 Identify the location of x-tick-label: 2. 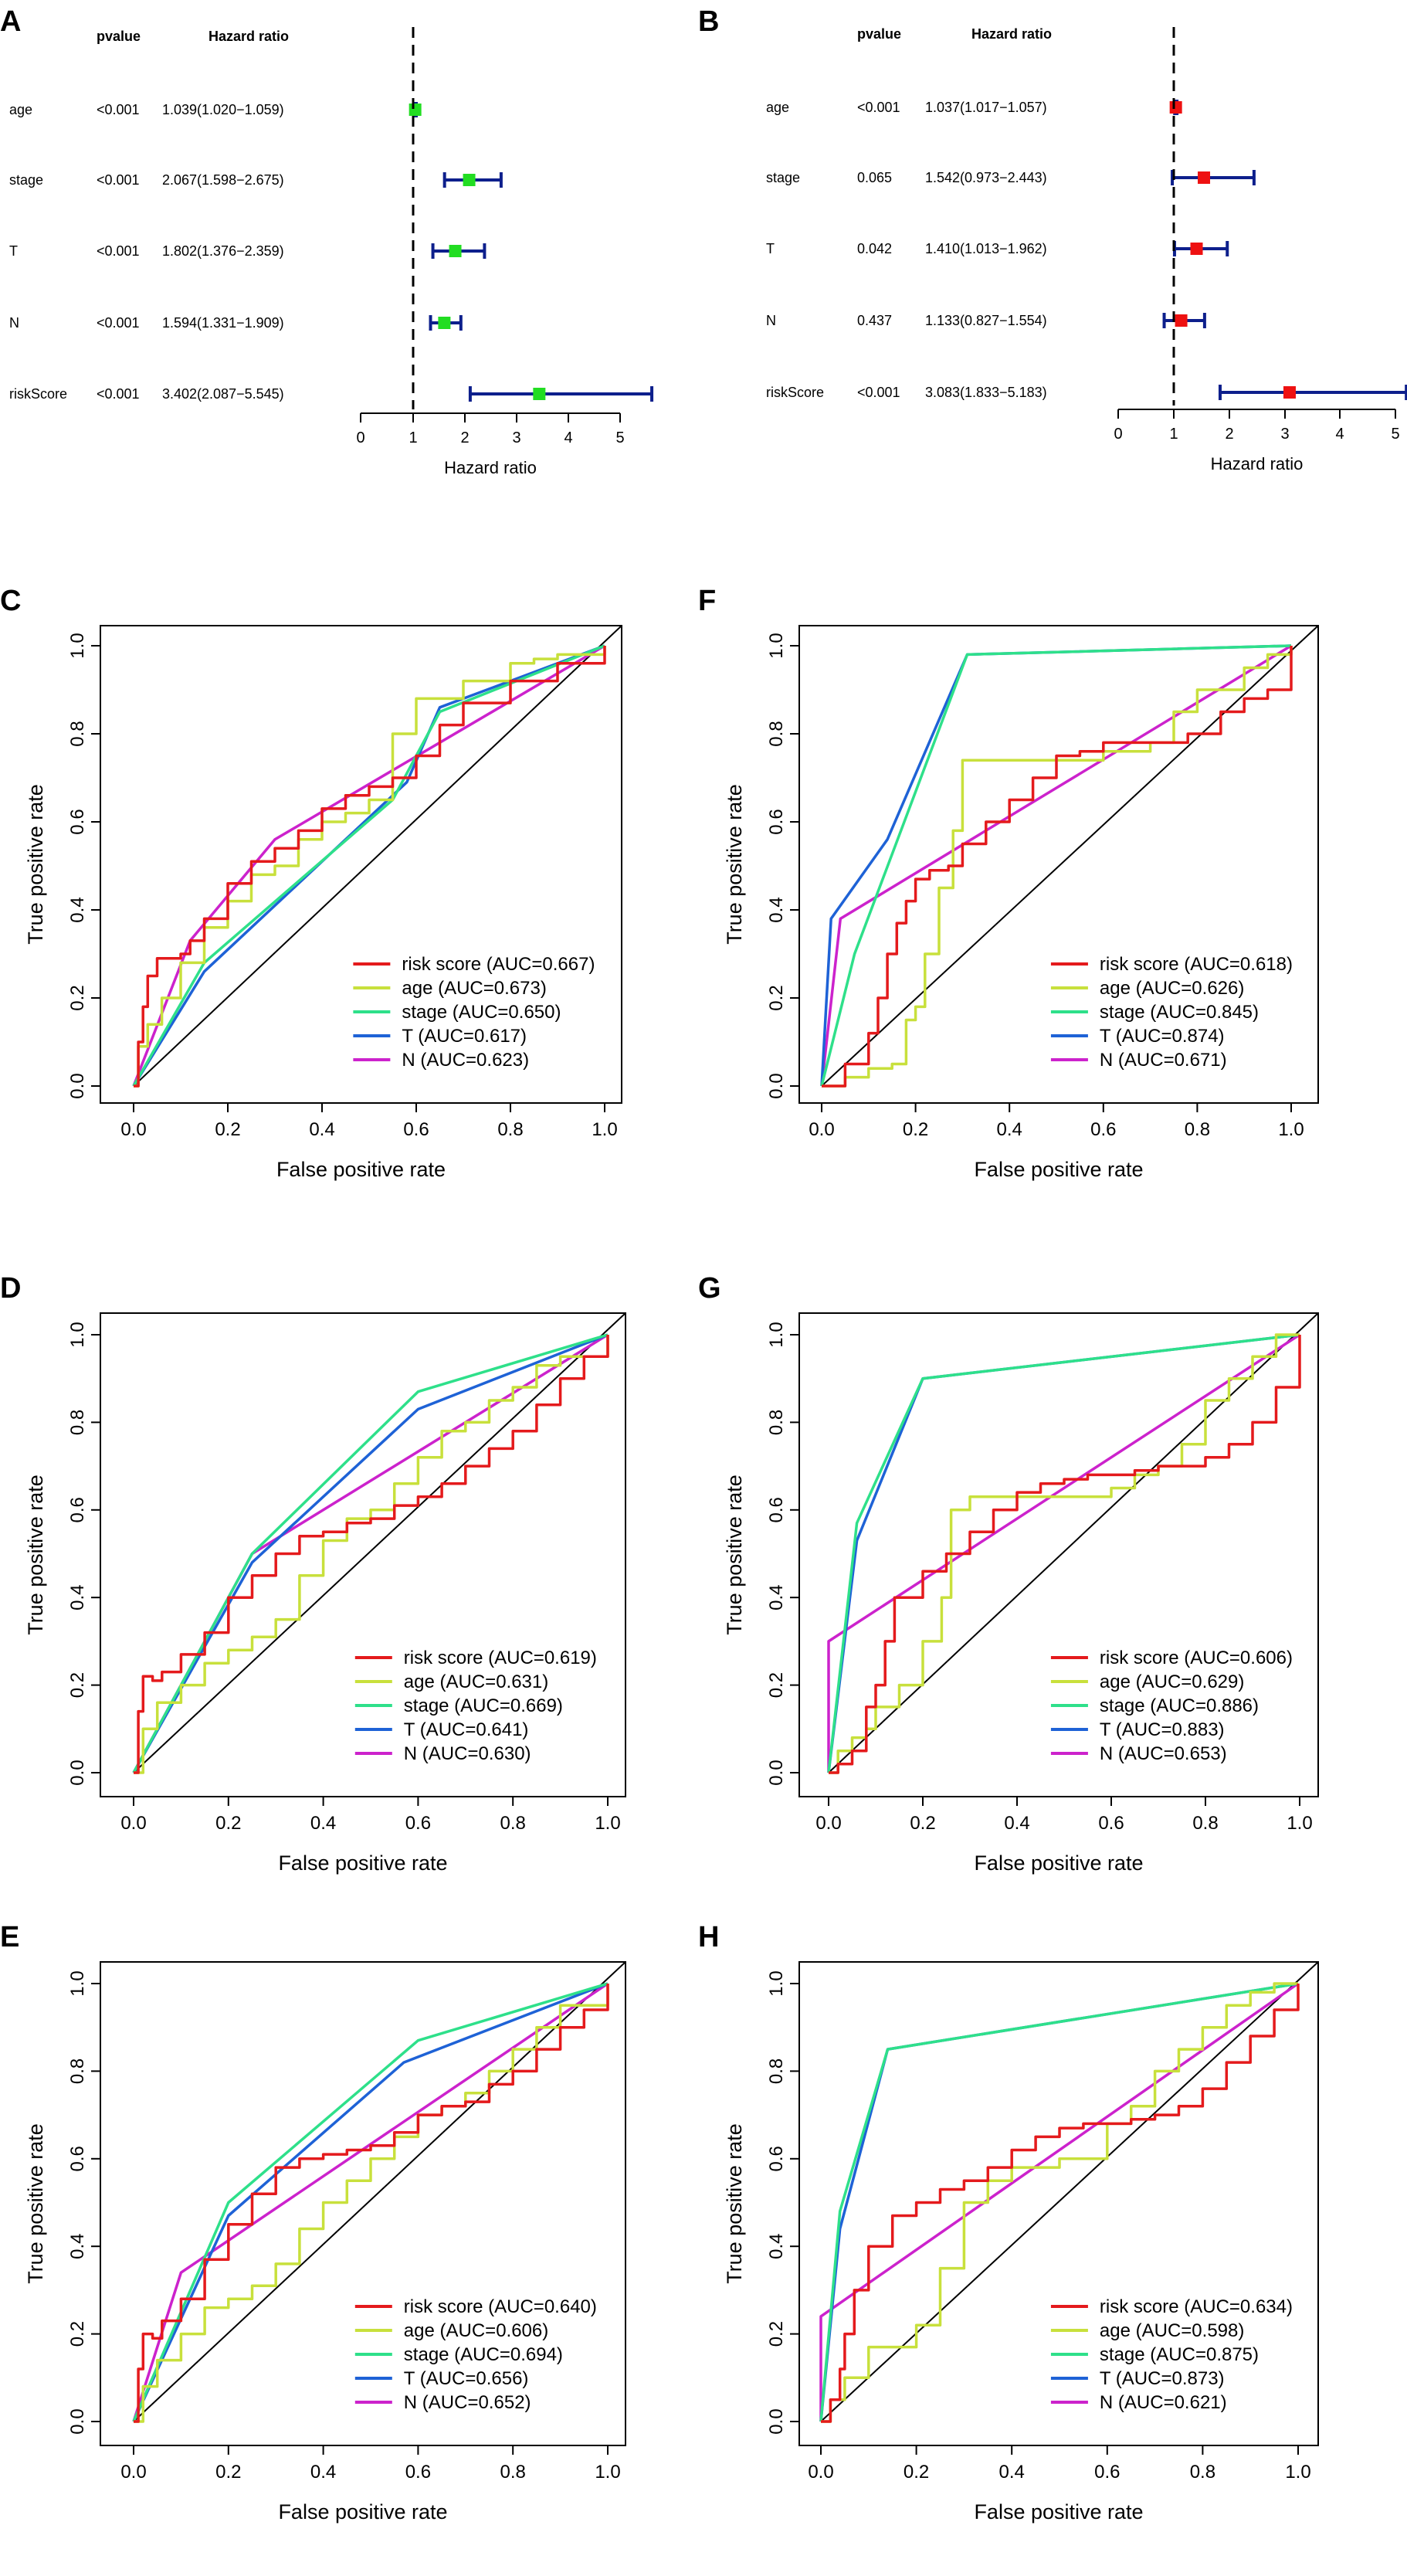
(1229, 434).